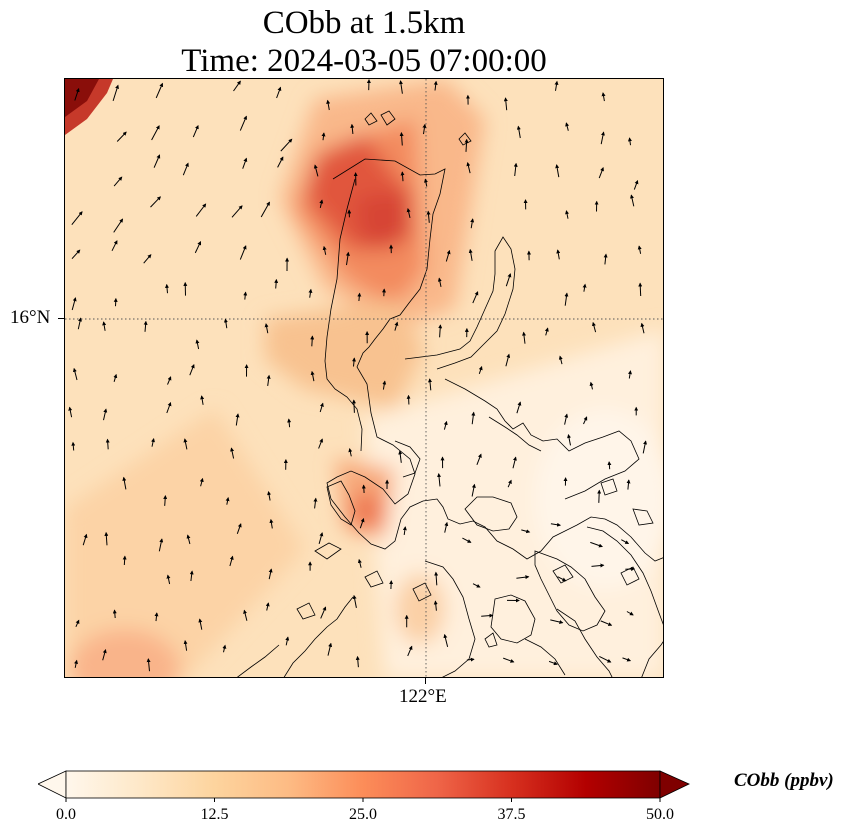 The image size is (854, 836). I want to click on lat-tick-label: 16°N, so click(30, 317).